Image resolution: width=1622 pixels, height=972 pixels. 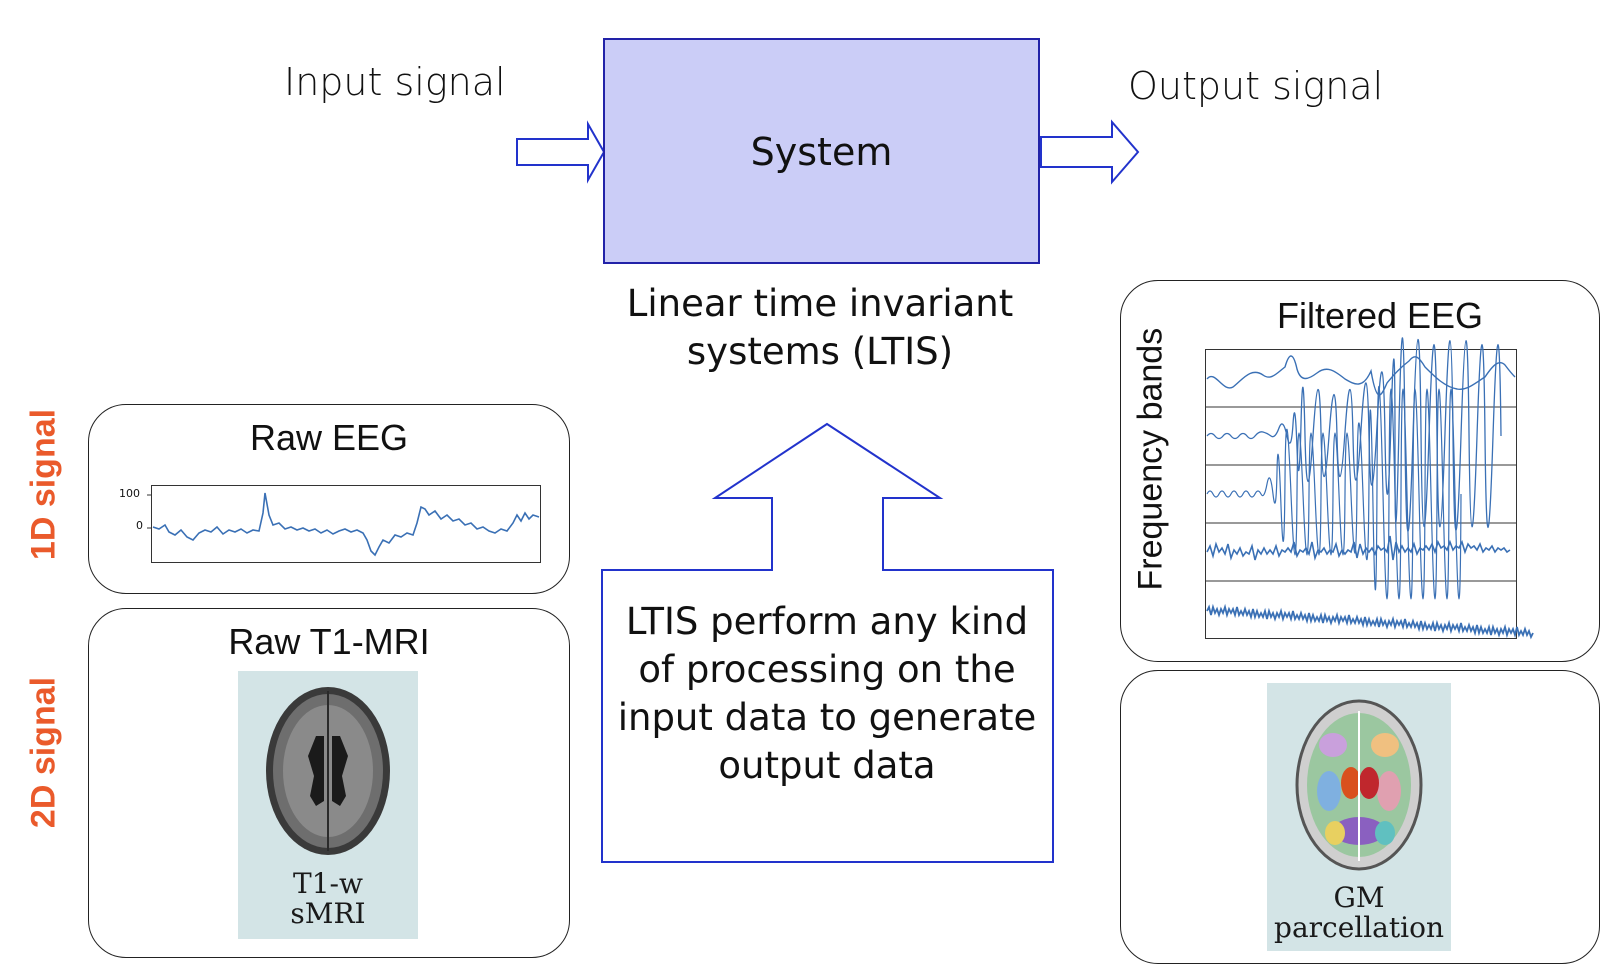 What do you see at coordinates (139, 525) in the screenshot?
I see `raw-eeg-tick-0: 0` at bounding box center [139, 525].